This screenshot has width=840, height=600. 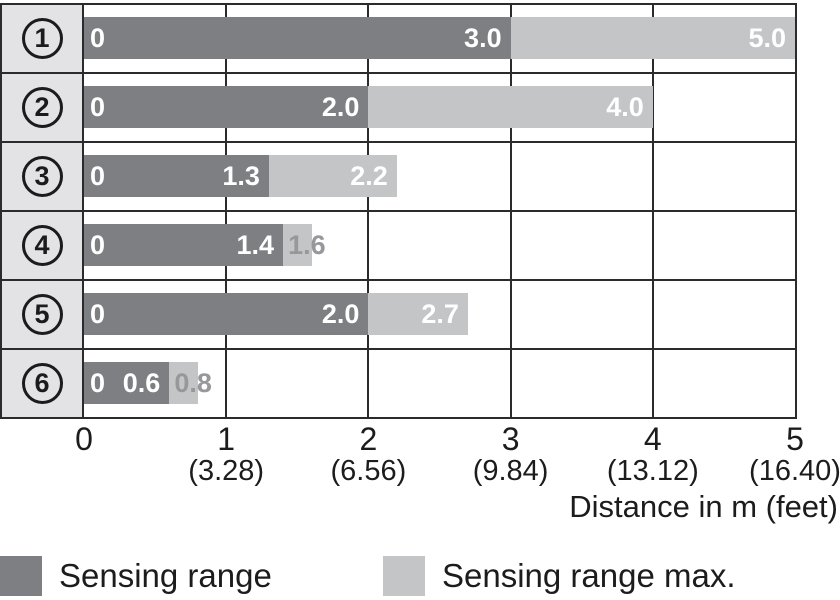 What do you see at coordinates (439, 176) in the screenshot?
I see `row-plot: 0 1.3 2.2` at bounding box center [439, 176].